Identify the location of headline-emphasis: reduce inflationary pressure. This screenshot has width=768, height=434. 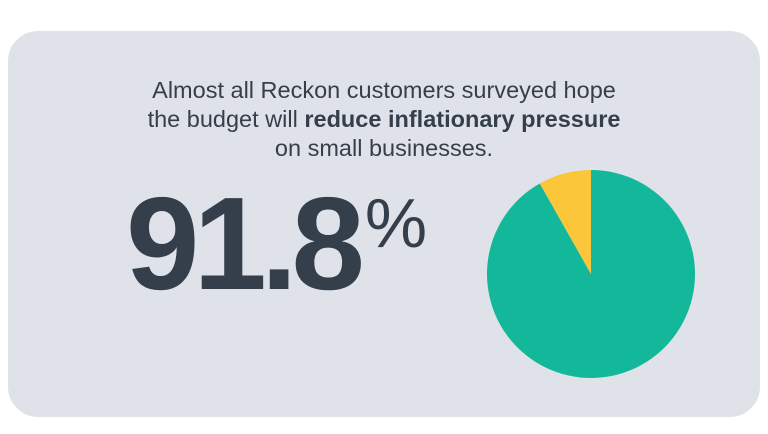
(462, 119).